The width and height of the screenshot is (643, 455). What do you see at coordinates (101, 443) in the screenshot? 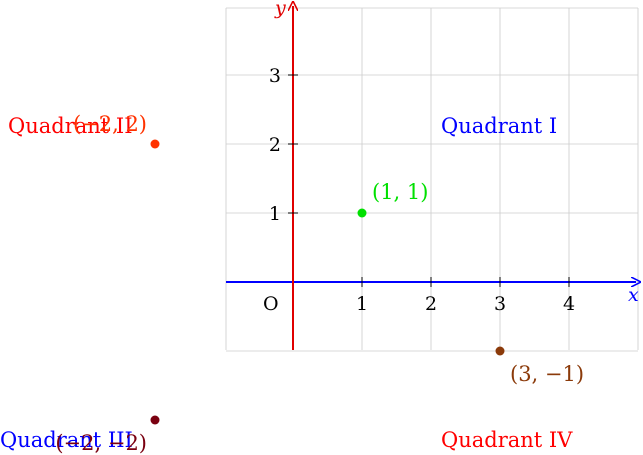
I see `point-label: (−2, −2)` at bounding box center [101, 443].